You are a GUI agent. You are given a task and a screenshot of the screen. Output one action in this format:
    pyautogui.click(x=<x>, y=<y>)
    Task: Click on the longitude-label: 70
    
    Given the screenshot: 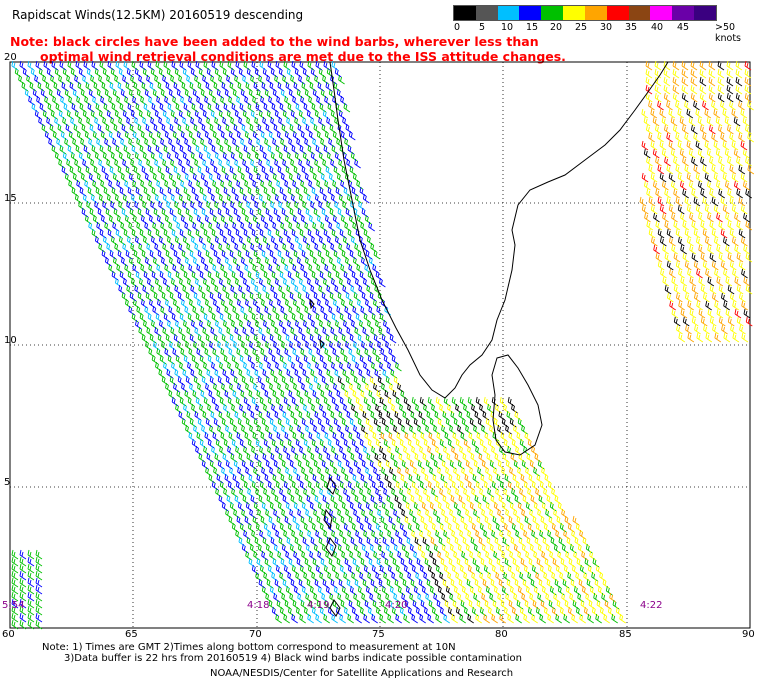 What is the action you would take?
    pyautogui.click(x=255, y=634)
    